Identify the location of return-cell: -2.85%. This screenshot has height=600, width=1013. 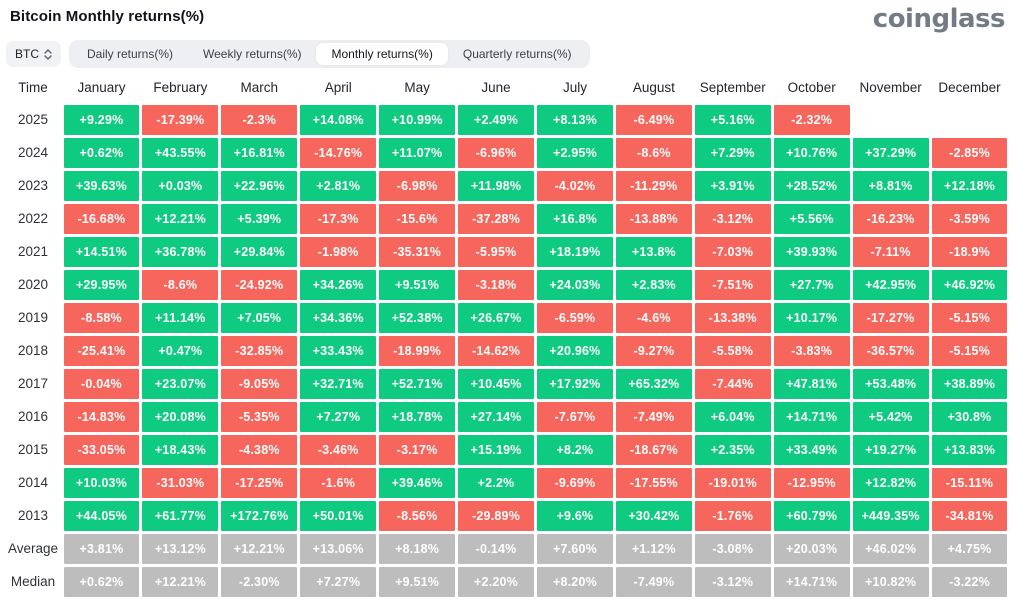
(969, 152).